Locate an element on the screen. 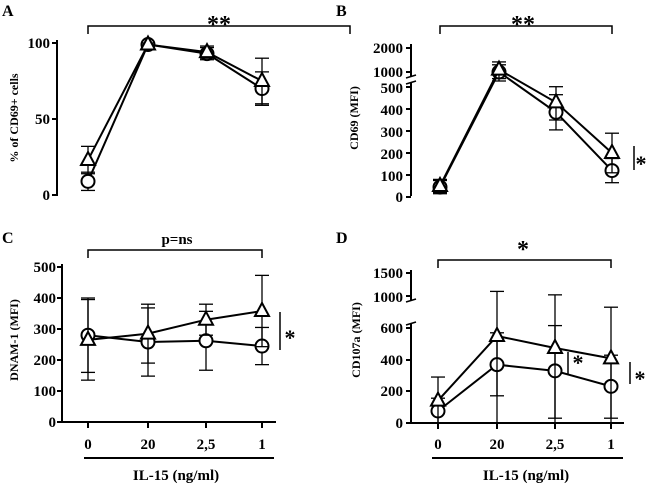 The width and height of the screenshot is (650, 486). y-axis-title: CD107a (MFI) is located at coordinates (356, 340).